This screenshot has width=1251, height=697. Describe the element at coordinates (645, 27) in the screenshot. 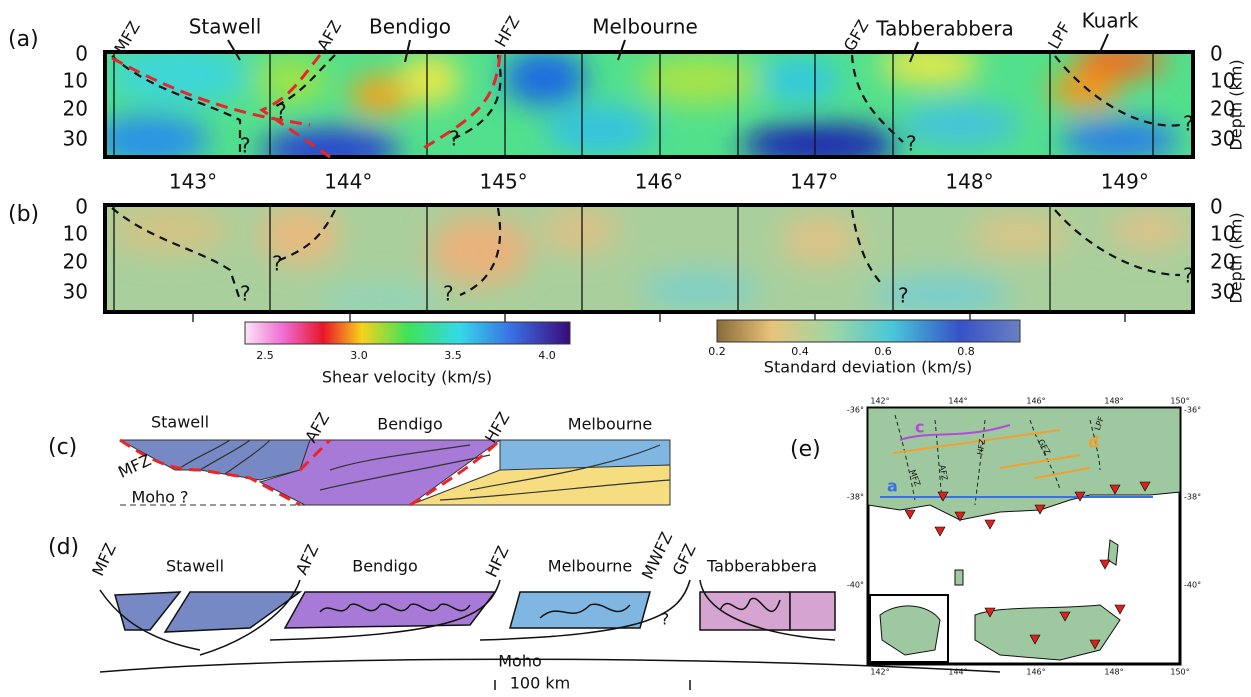

I see `terrane-label: Melbourne` at that location.